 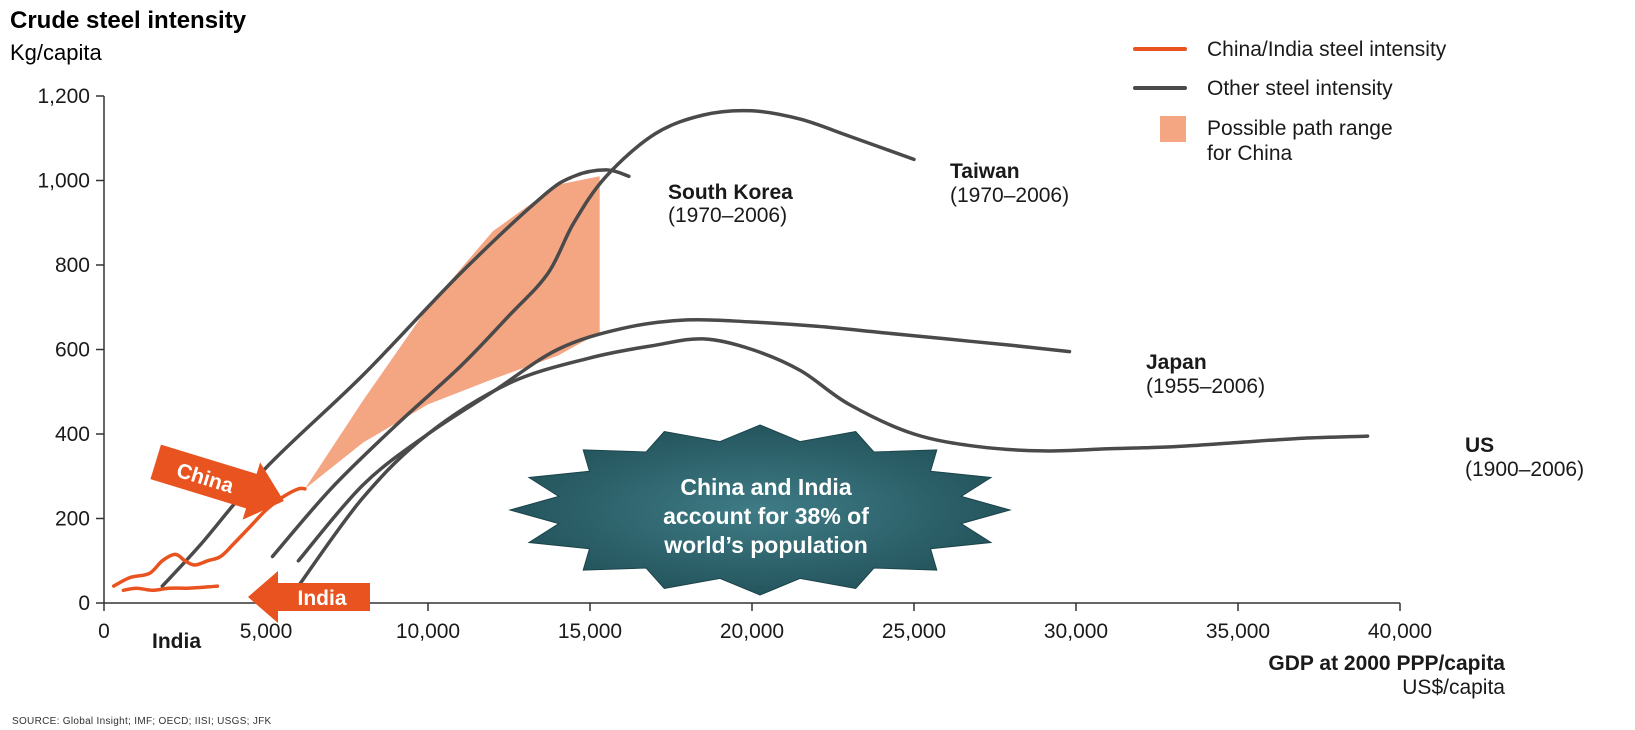 I want to click on annotation-south-korea-period: (1970–2006), so click(x=727, y=215).